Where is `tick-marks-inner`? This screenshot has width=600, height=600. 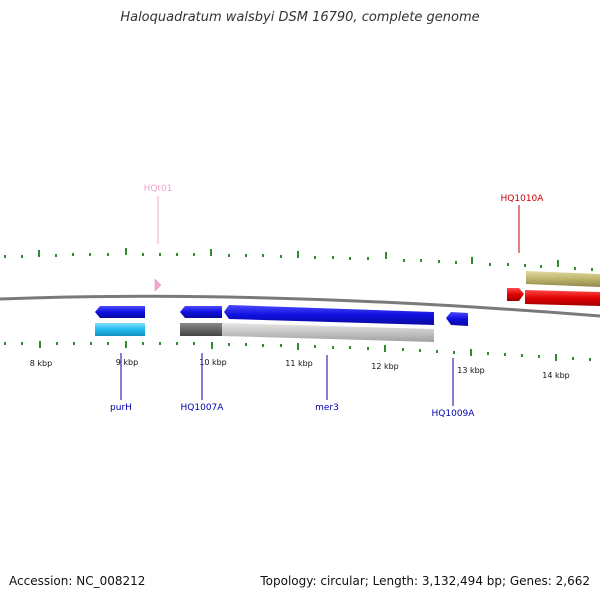
tick-marks-inner is located at coordinates (297, 351).